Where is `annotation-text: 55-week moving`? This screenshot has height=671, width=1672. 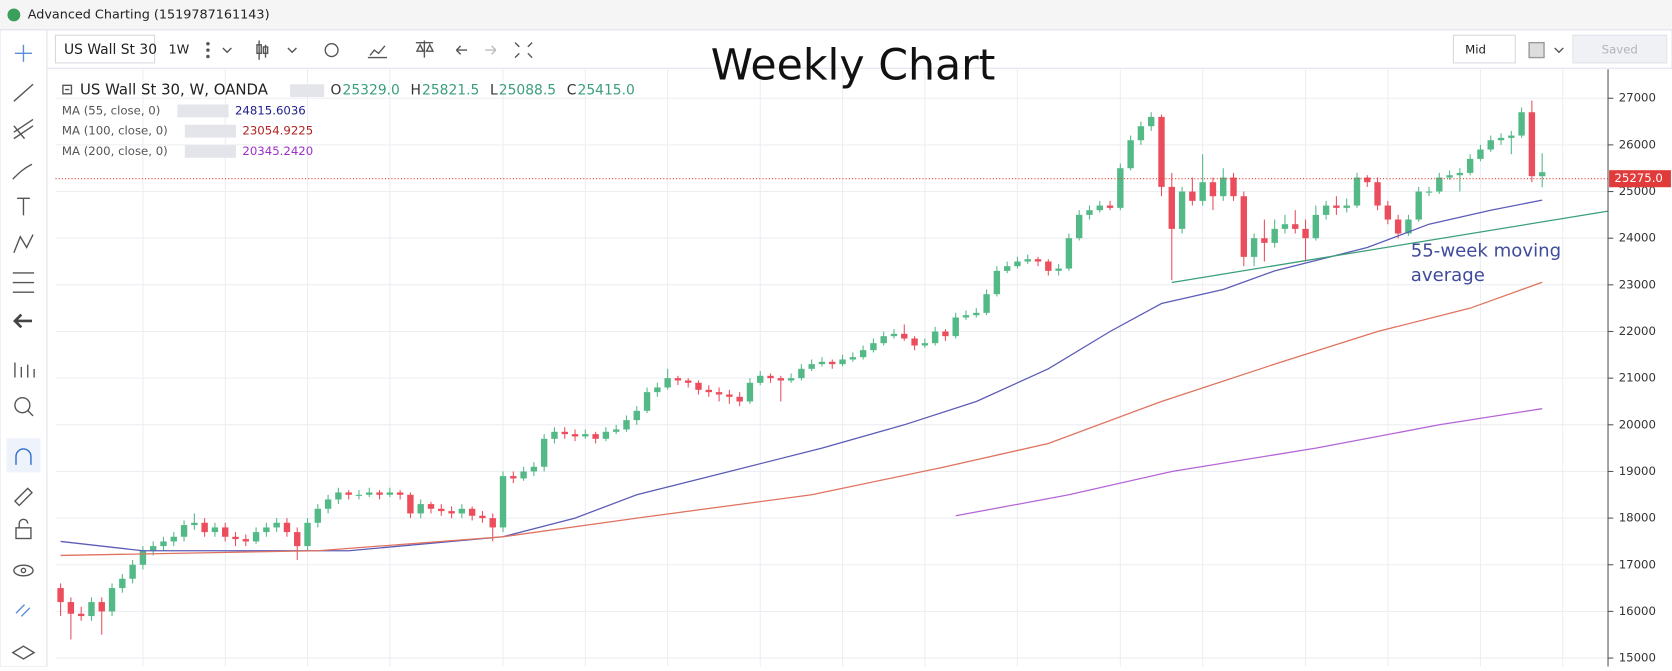
annotation-text: 55-week moving is located at coordinates (1486, 251).